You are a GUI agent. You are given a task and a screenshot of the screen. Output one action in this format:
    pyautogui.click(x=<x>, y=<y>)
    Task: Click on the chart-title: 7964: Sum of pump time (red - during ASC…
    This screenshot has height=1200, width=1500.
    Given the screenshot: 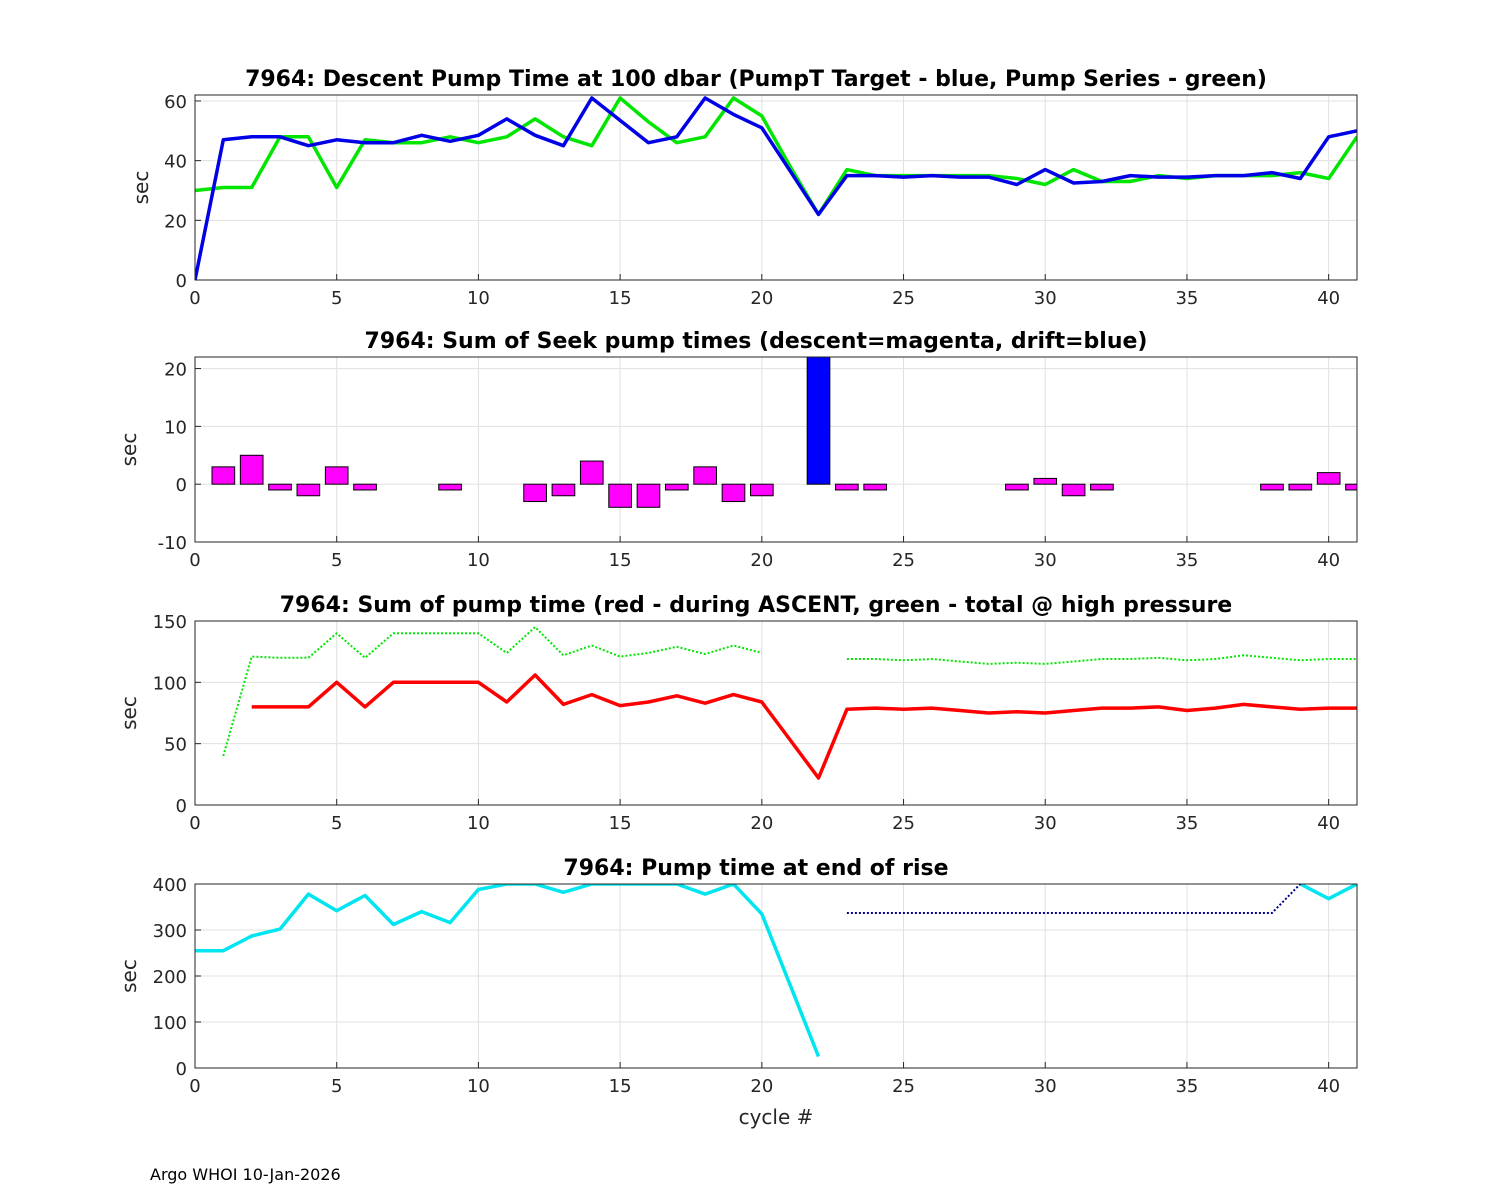 What is the action you would take?
    pyautogui.click(x=756, y=605)
    